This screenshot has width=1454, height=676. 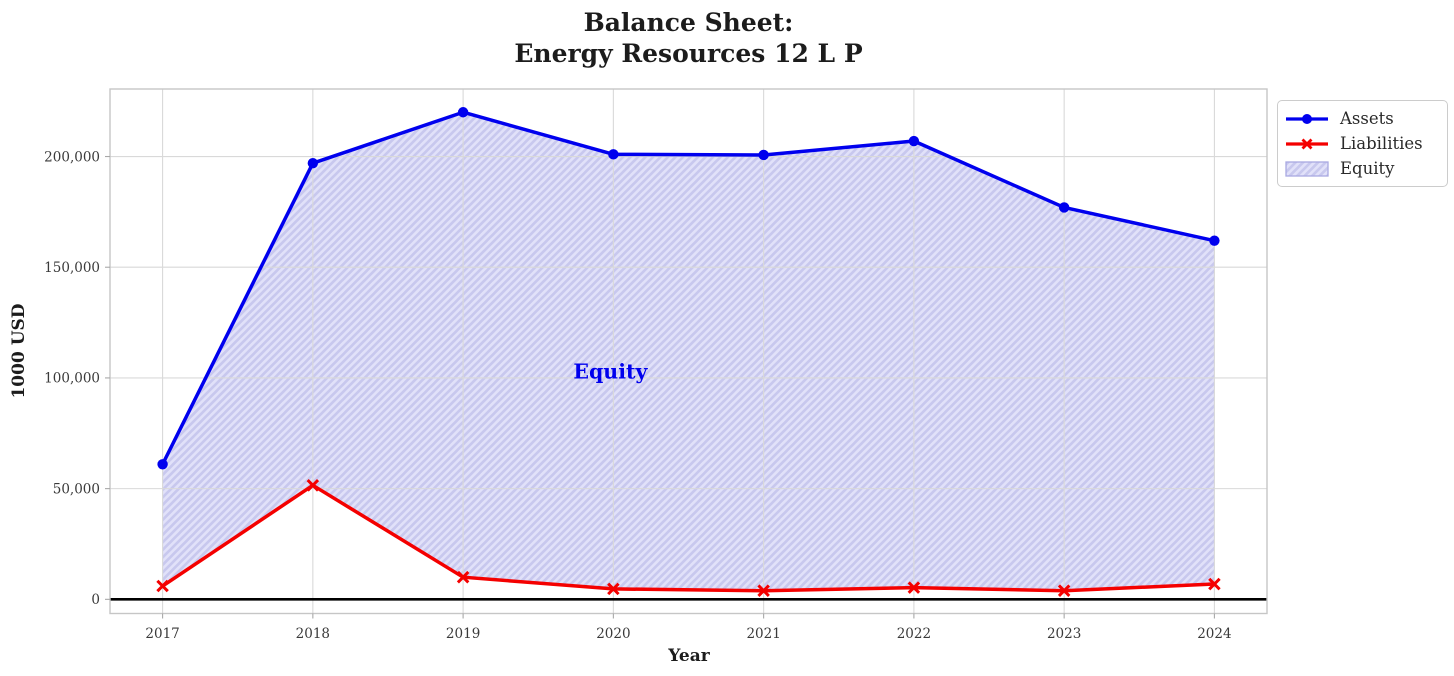 I want to click on chart-title-line2: Energy Resources 12 L P, so click(x=688, y=53).